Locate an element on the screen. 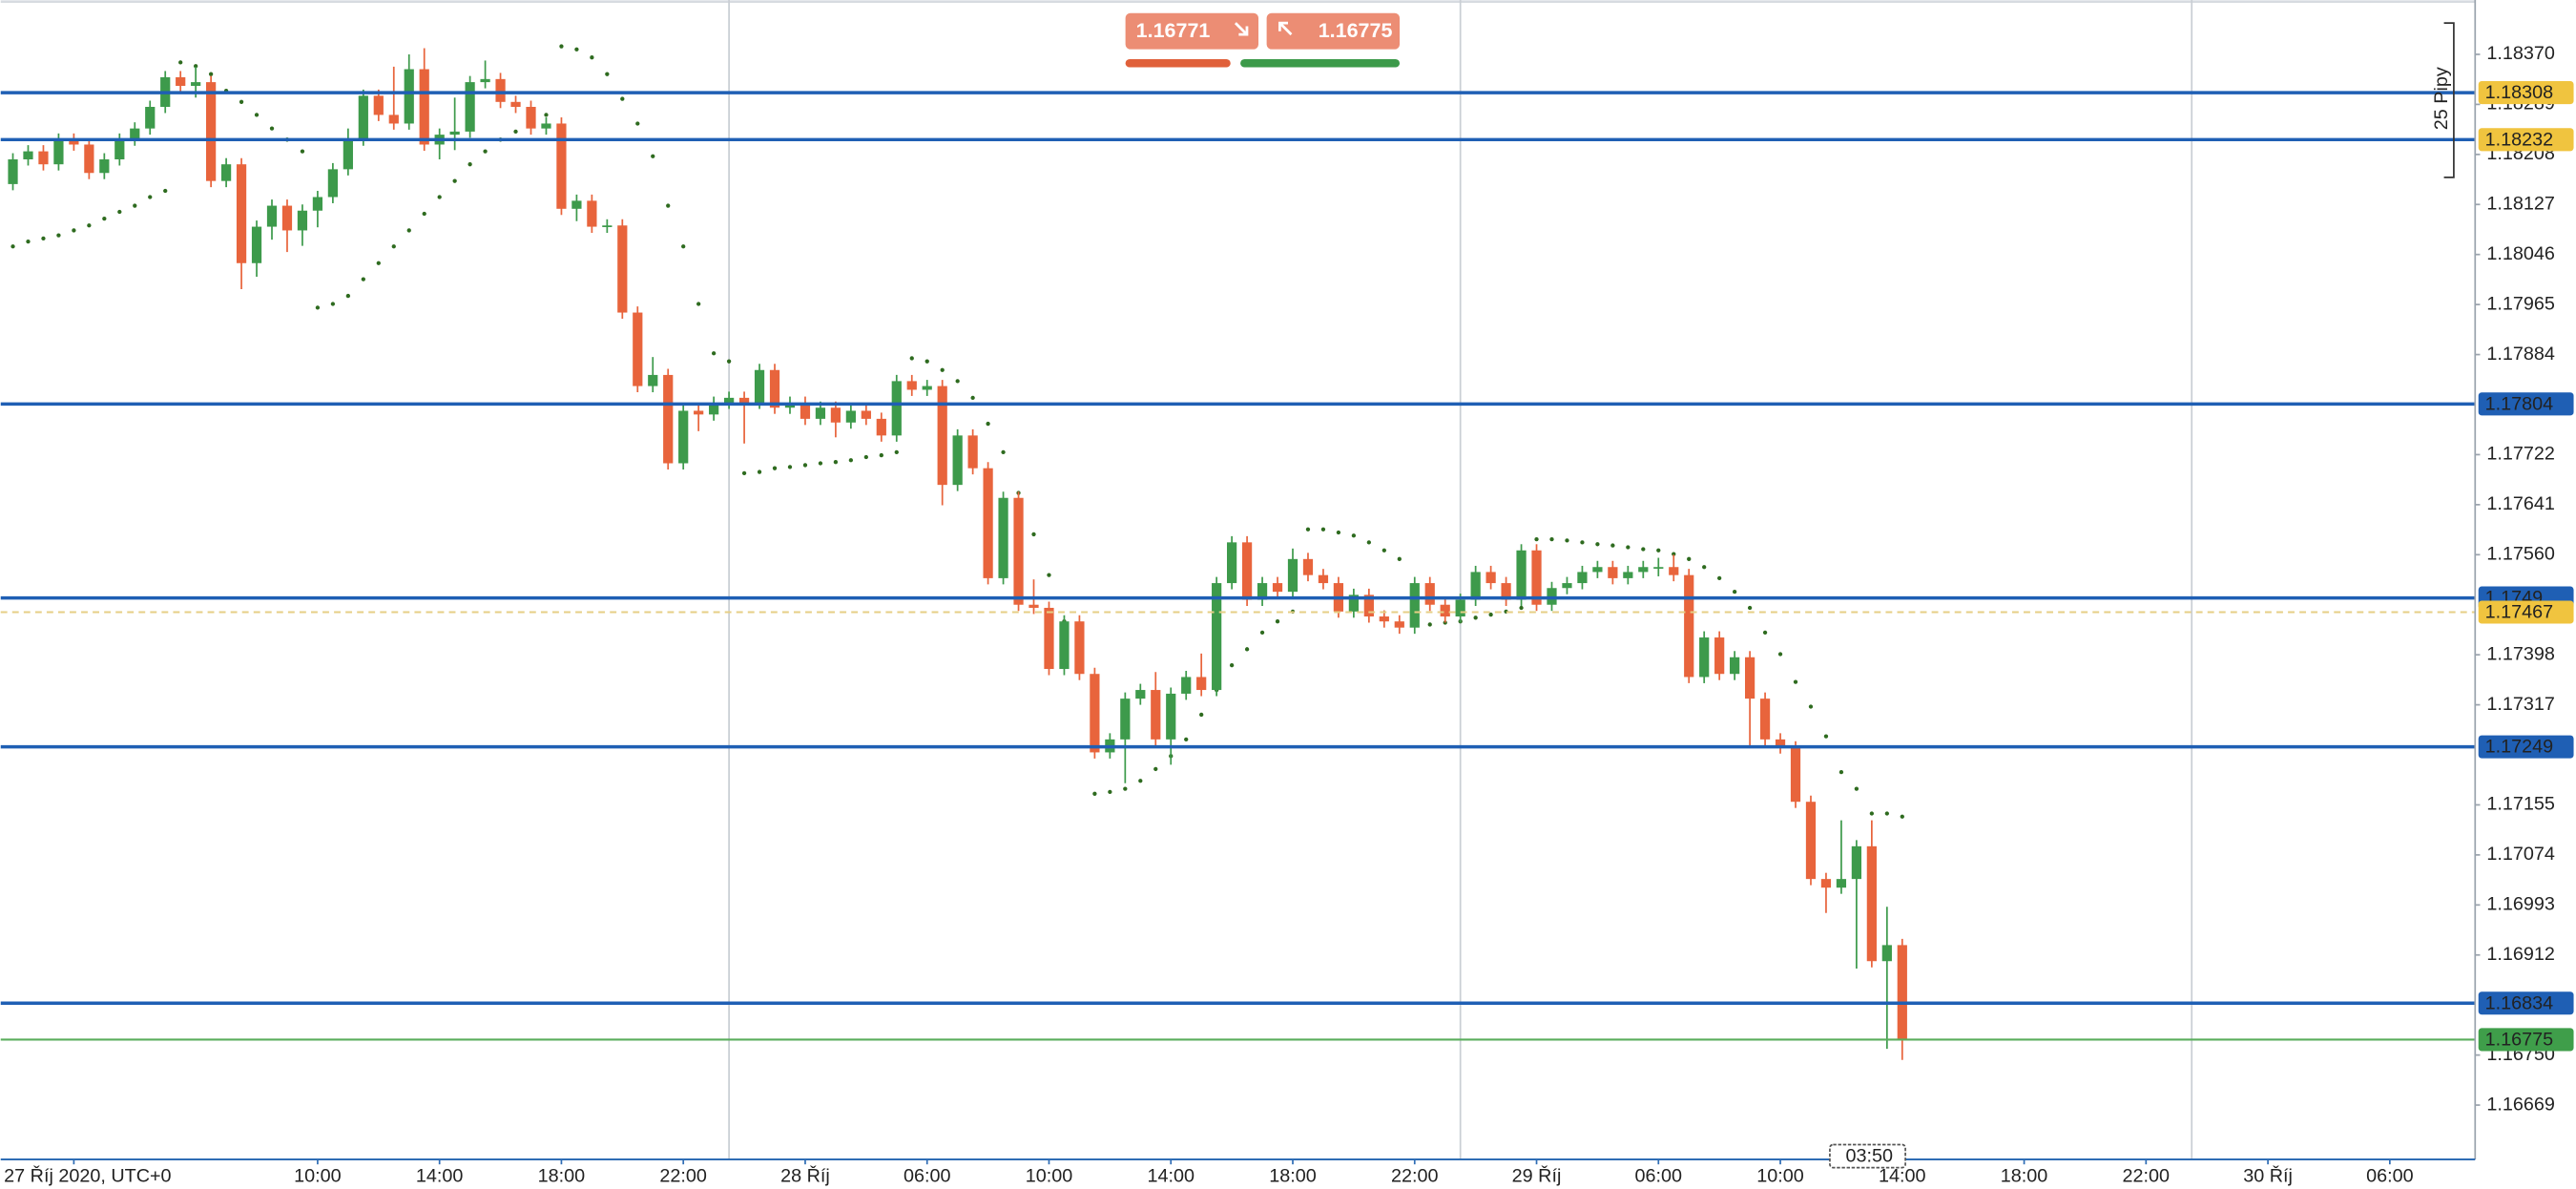 This screenshot has width=2576, height=1189. x-tick-label: 22:00 is located at coordinates (1415, 1175).